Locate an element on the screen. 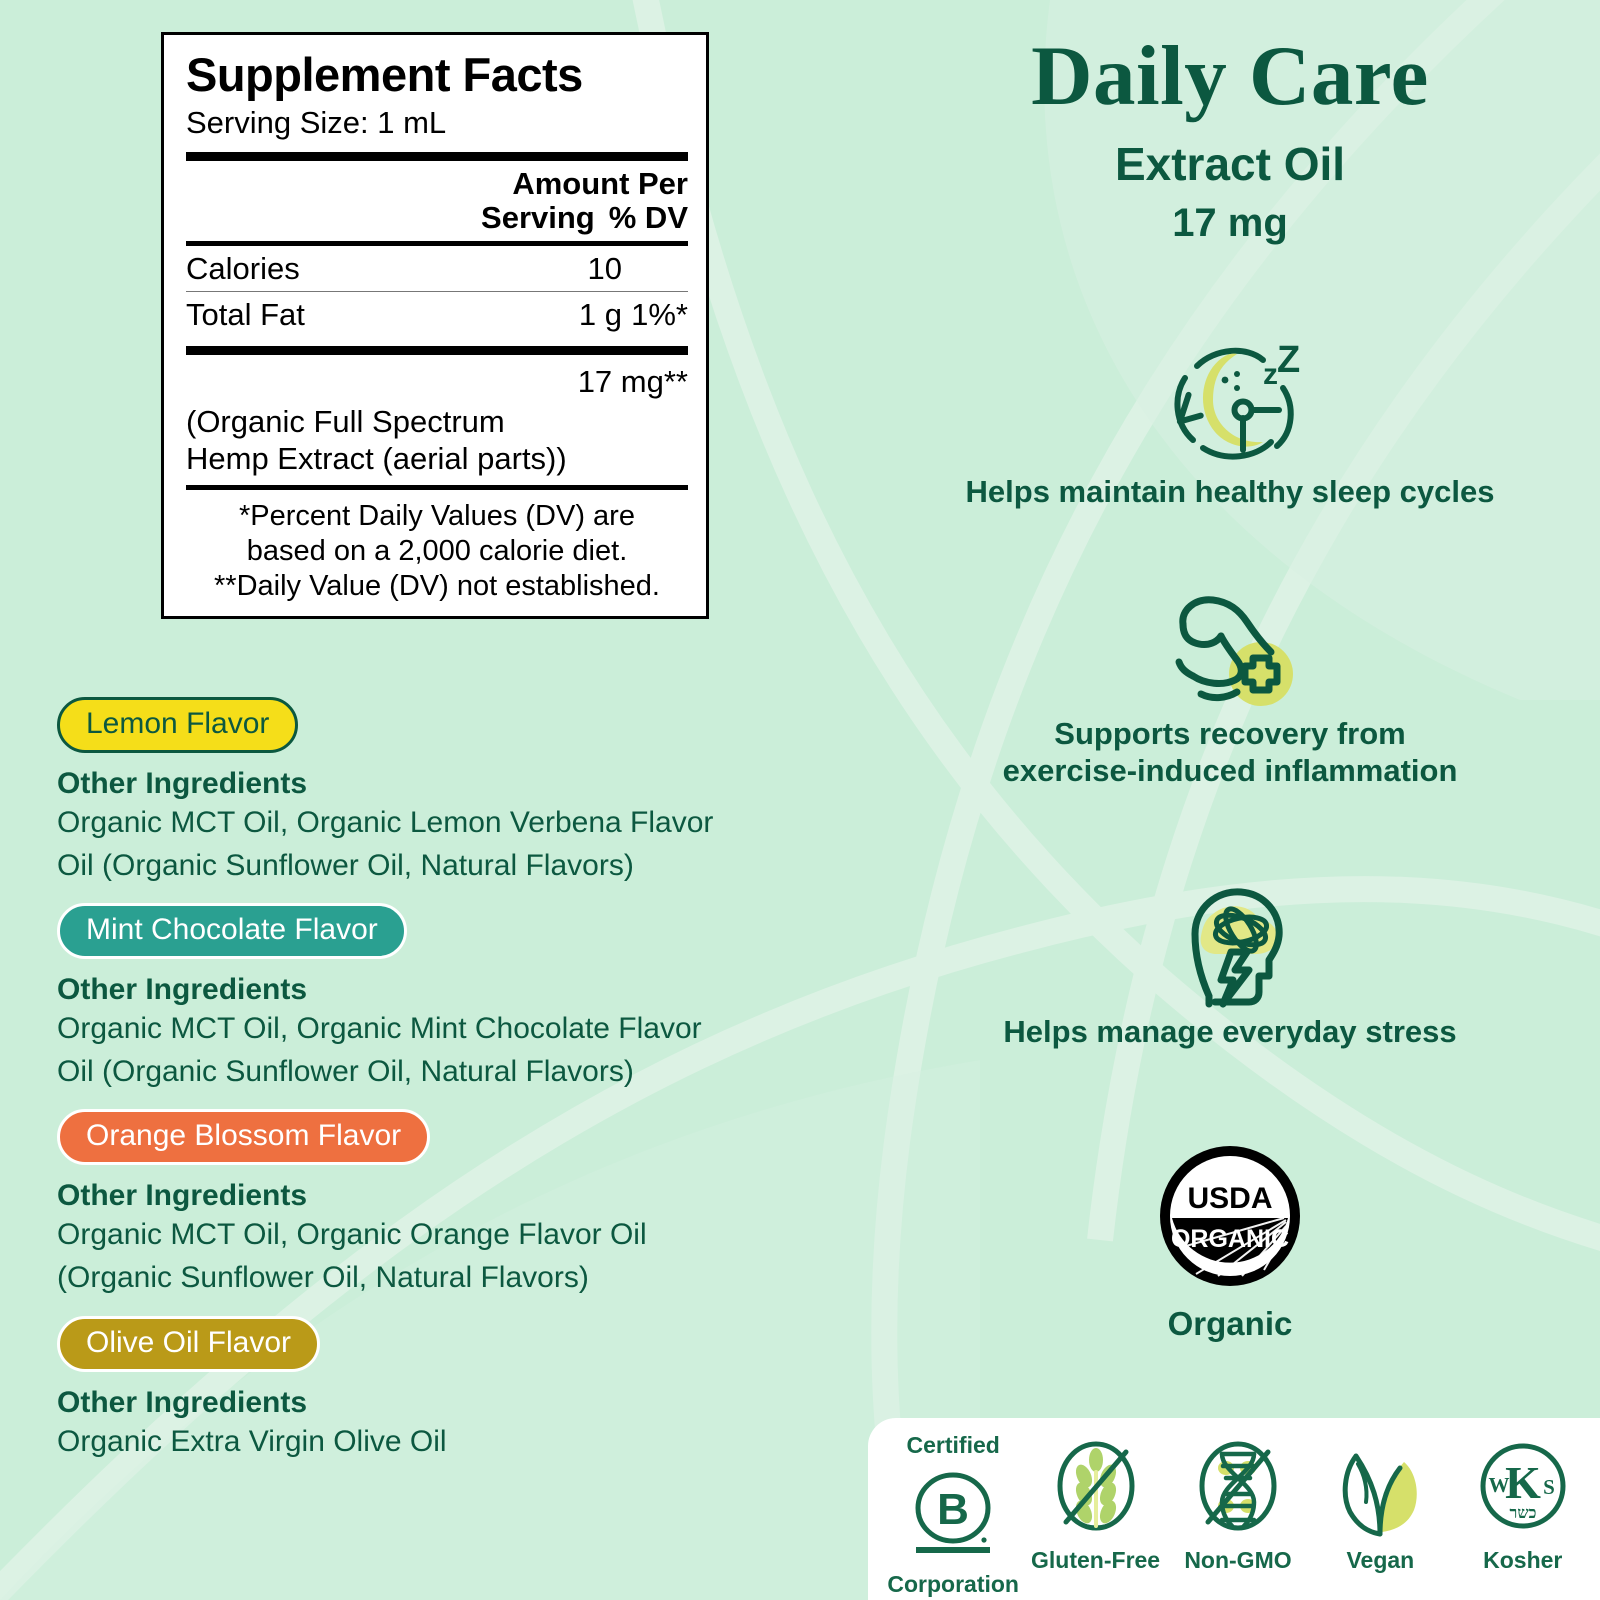 Image resolution: width=1600 pixels, height=1600 pixels. benefit-sleep: z Z Helps maintain healthy sleep cycles is located at coordinates (1230, 424).